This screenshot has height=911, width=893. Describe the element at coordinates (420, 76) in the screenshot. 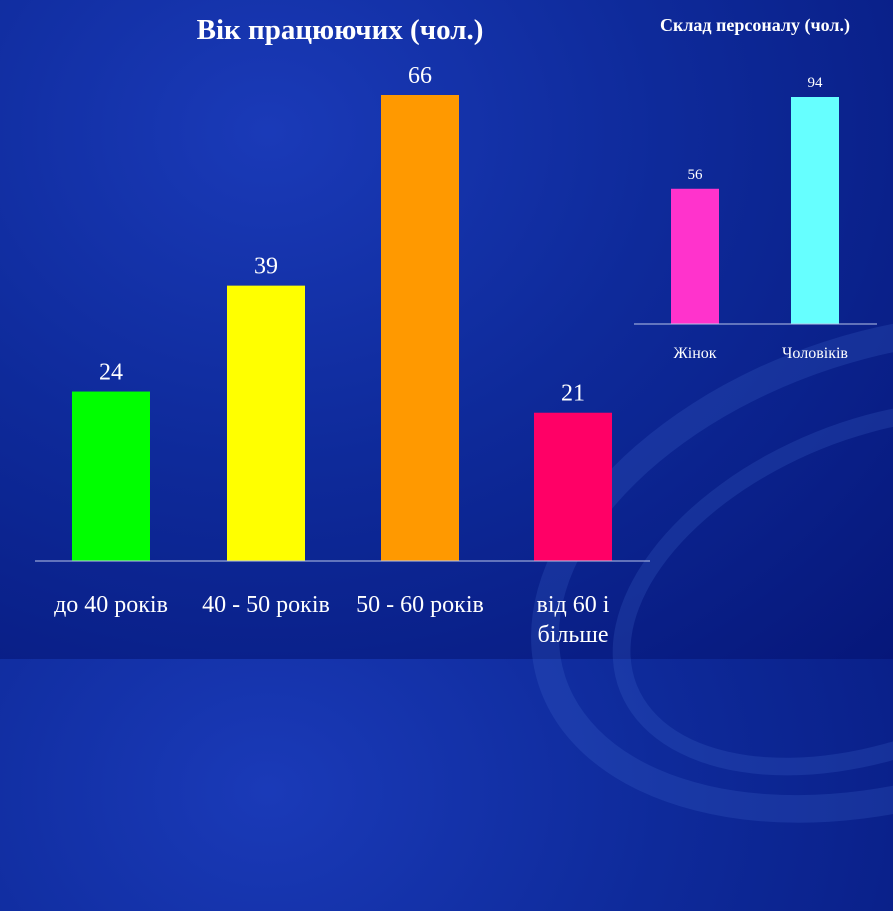

I see `age-value-label: 66` at that location.